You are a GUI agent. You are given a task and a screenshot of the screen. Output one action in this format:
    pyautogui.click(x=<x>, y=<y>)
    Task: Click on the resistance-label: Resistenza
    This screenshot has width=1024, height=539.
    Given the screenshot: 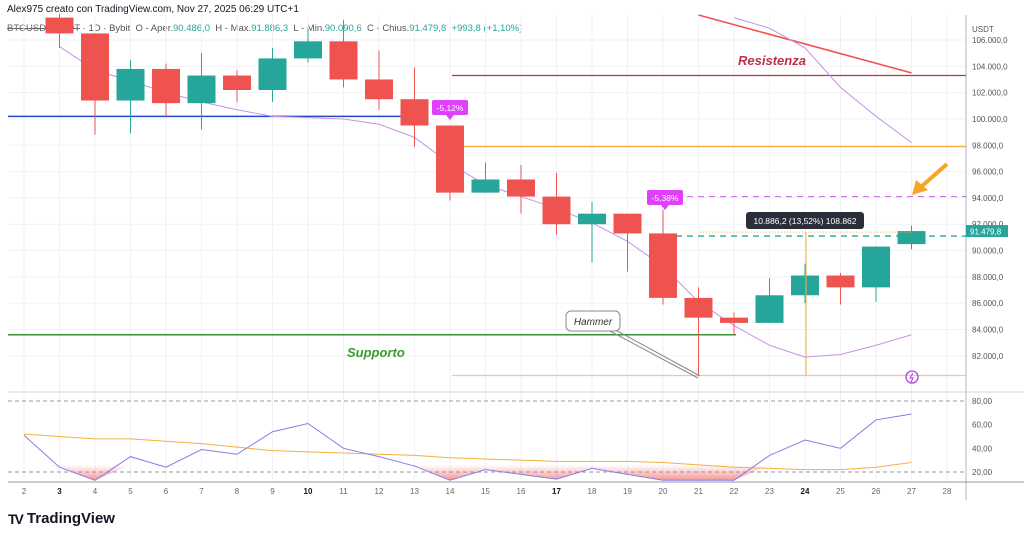 What is the action you would take?
    pyautogui.click(x=772, y=60)
    